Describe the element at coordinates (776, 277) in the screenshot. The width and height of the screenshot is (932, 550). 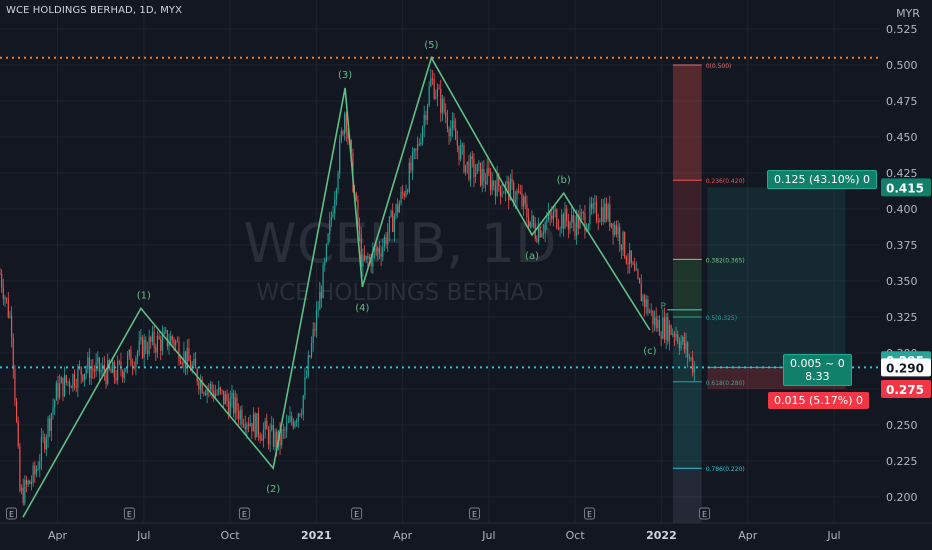
I see `position-profit-zone` at that location.